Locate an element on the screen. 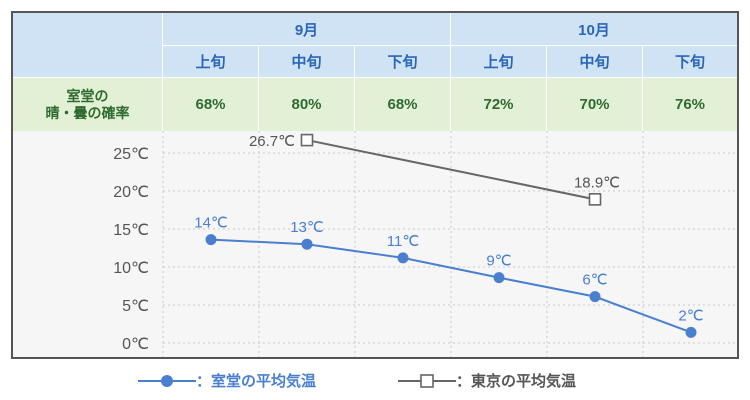  murodo-data-label: 14℃ is located at coordinates (211, 223).